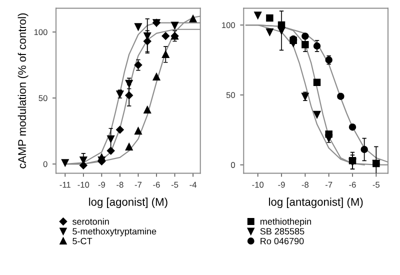 This screenshot has height=275, width=400. I want to click on x-tick-label: -4, so click(193, 185).